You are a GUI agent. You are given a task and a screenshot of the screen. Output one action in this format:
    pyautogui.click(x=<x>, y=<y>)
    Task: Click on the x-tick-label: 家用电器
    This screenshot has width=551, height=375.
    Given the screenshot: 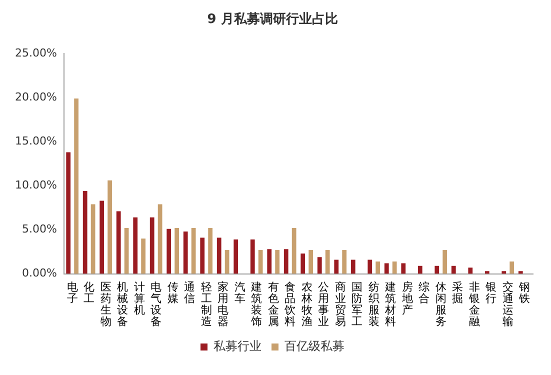 What is the action you would take?
    pyautogui.click(x=223, y=304)
    